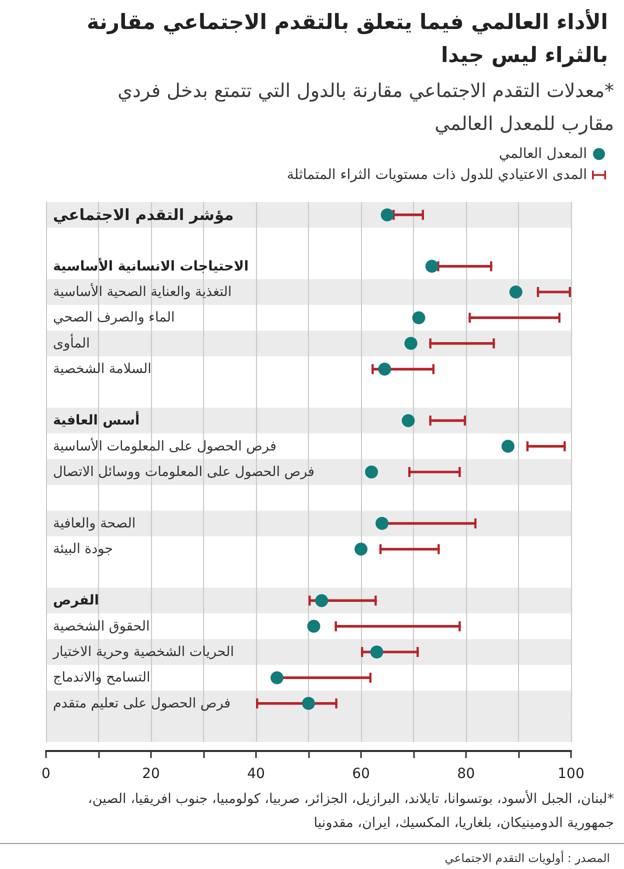  Describe the element at coordinates (527, 858) in the screenshot. I see `text: المصدر : أولويات التقدم الاجتماعي` at that location.